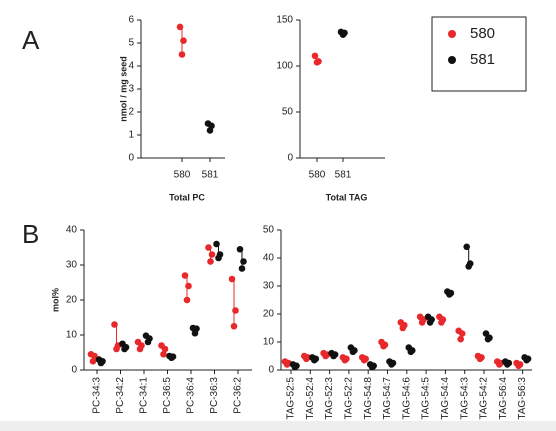  What do you see at coordinates (406, 398) in the screenshot?
I see `x-tick-label: TAG-54:6` at bounding box center [406, 398].